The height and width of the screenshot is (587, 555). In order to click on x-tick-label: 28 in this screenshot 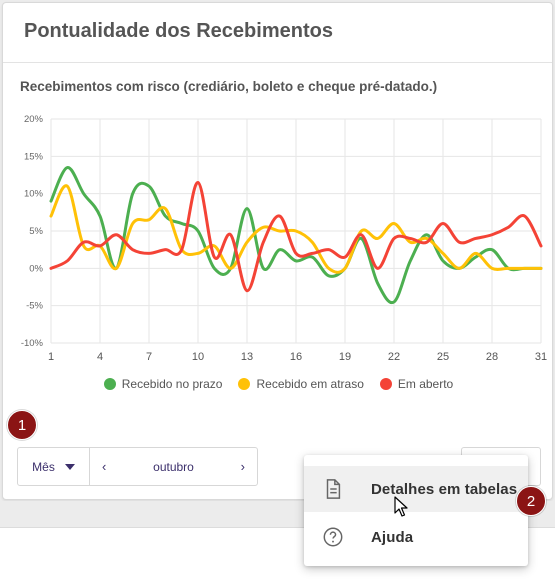, I will do `click(492, 357)`.